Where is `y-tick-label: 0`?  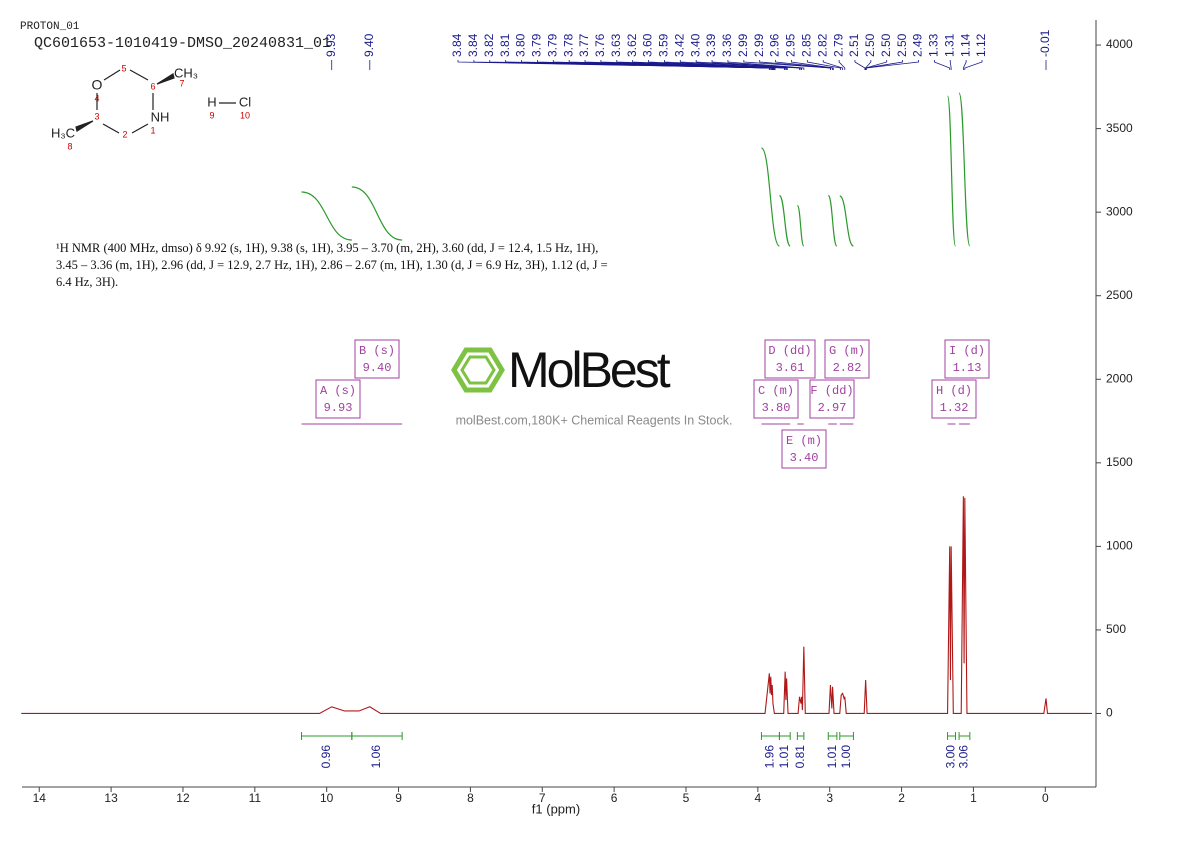 y-tick-label: 0 is located at coordinates (1109, 713).